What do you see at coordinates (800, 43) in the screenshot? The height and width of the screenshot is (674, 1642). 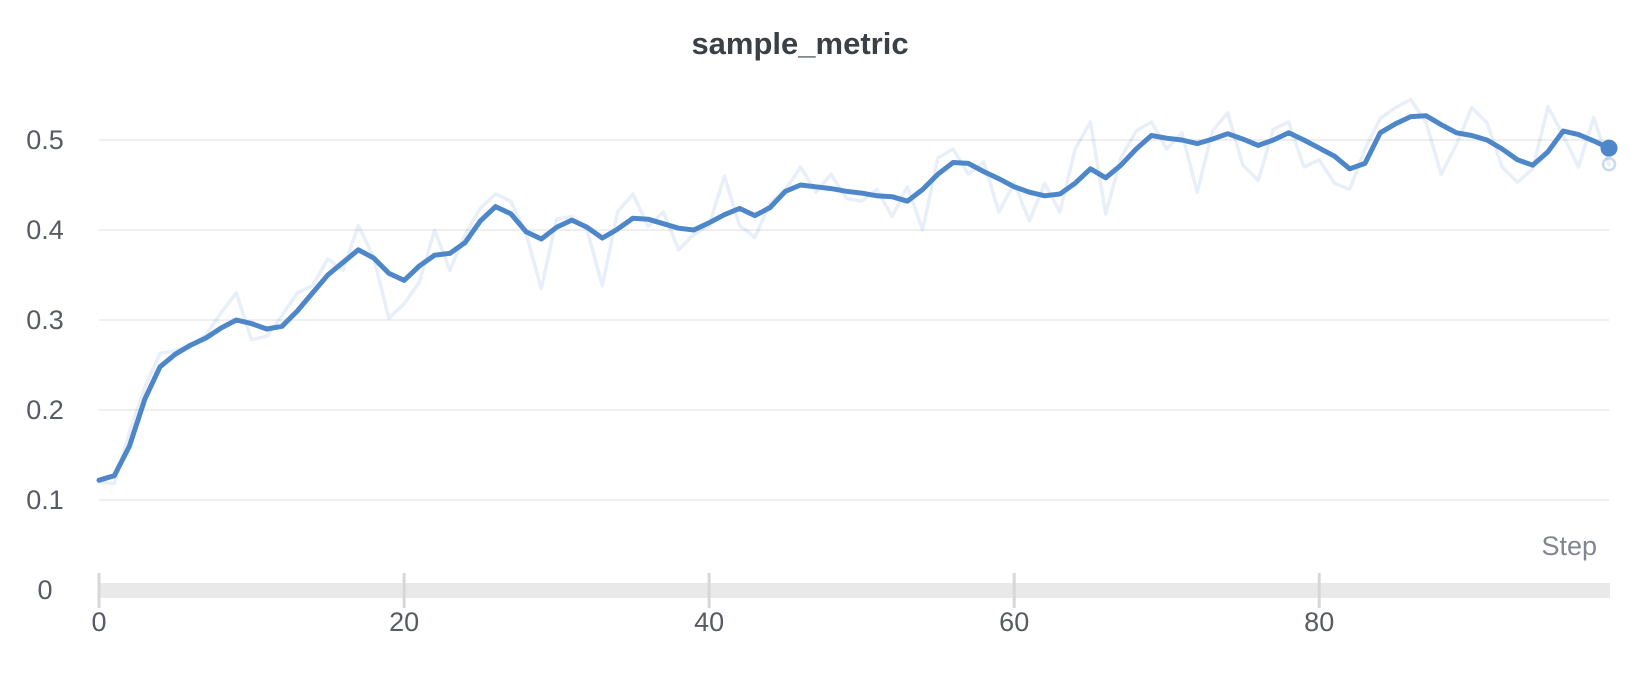 I see `chart-title: sample_metric` at bounding box center [800, 43].